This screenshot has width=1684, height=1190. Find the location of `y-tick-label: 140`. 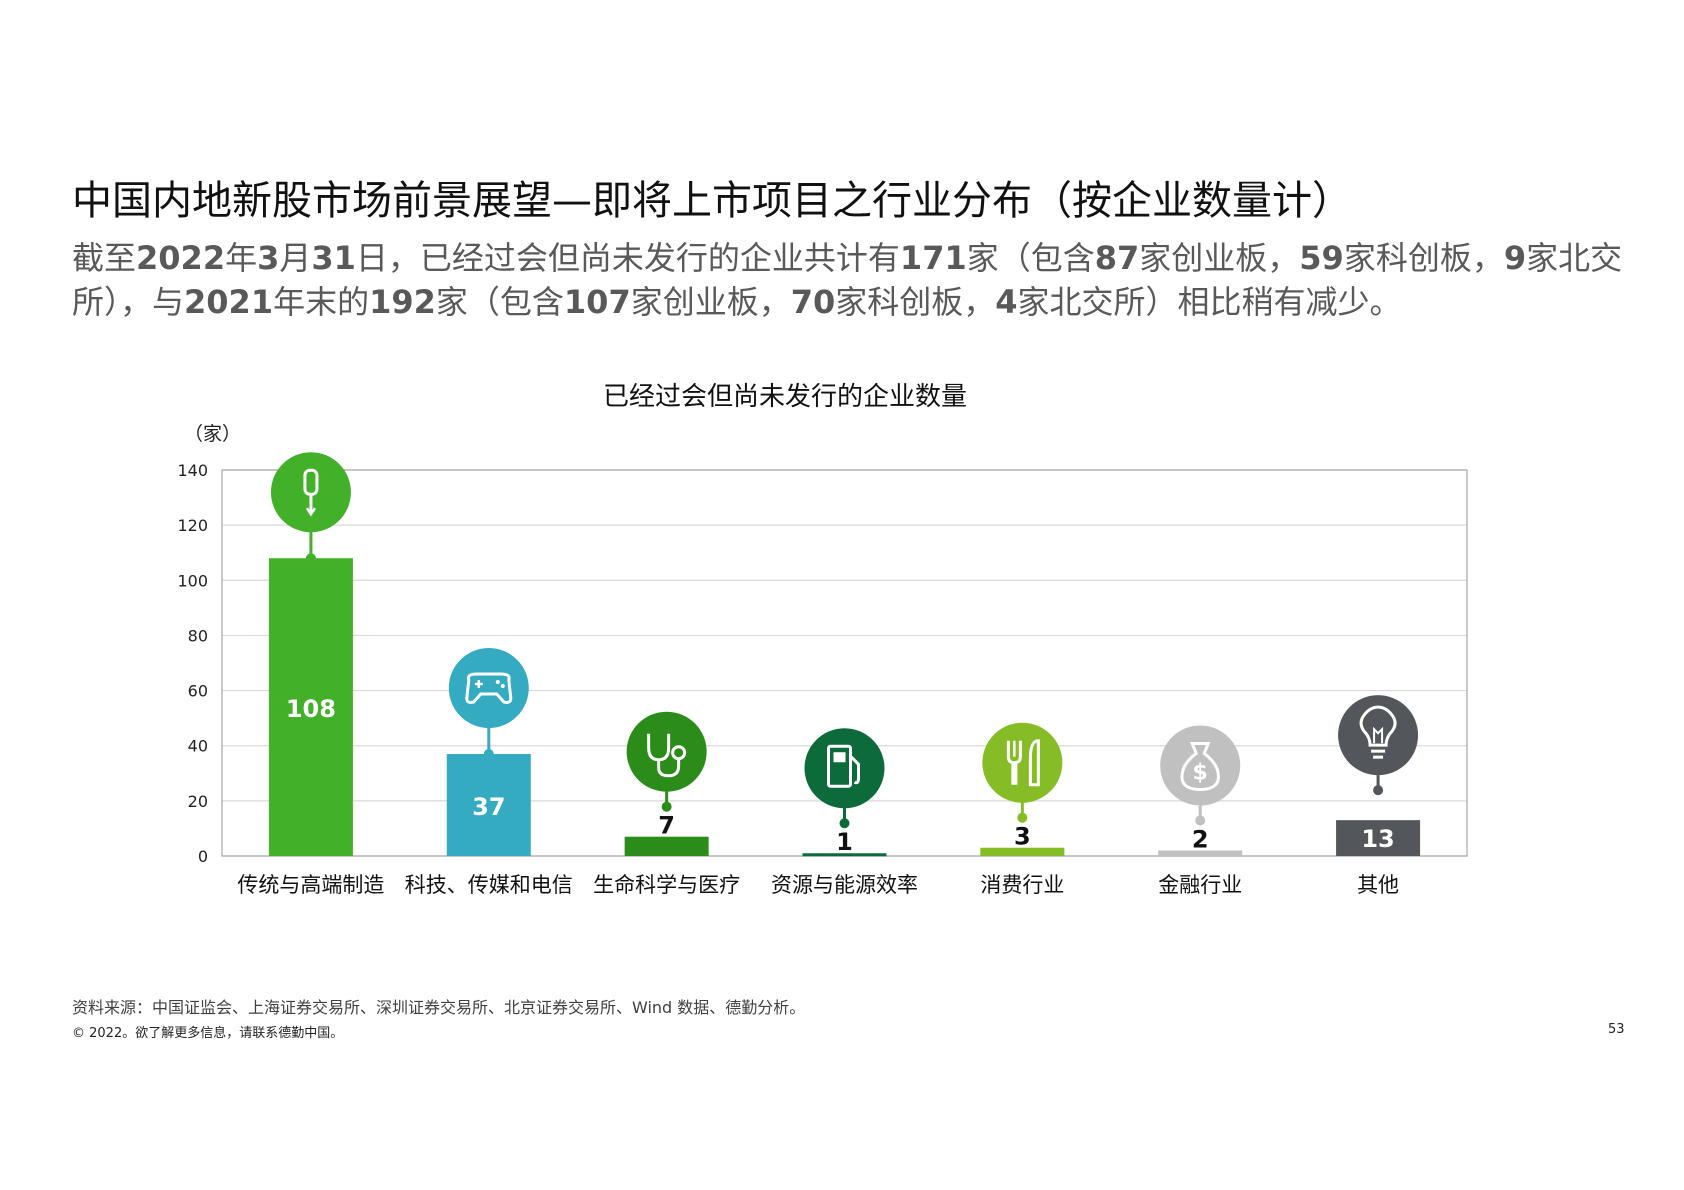

y-tick-label: 140 is located at coordinates (192, 470).